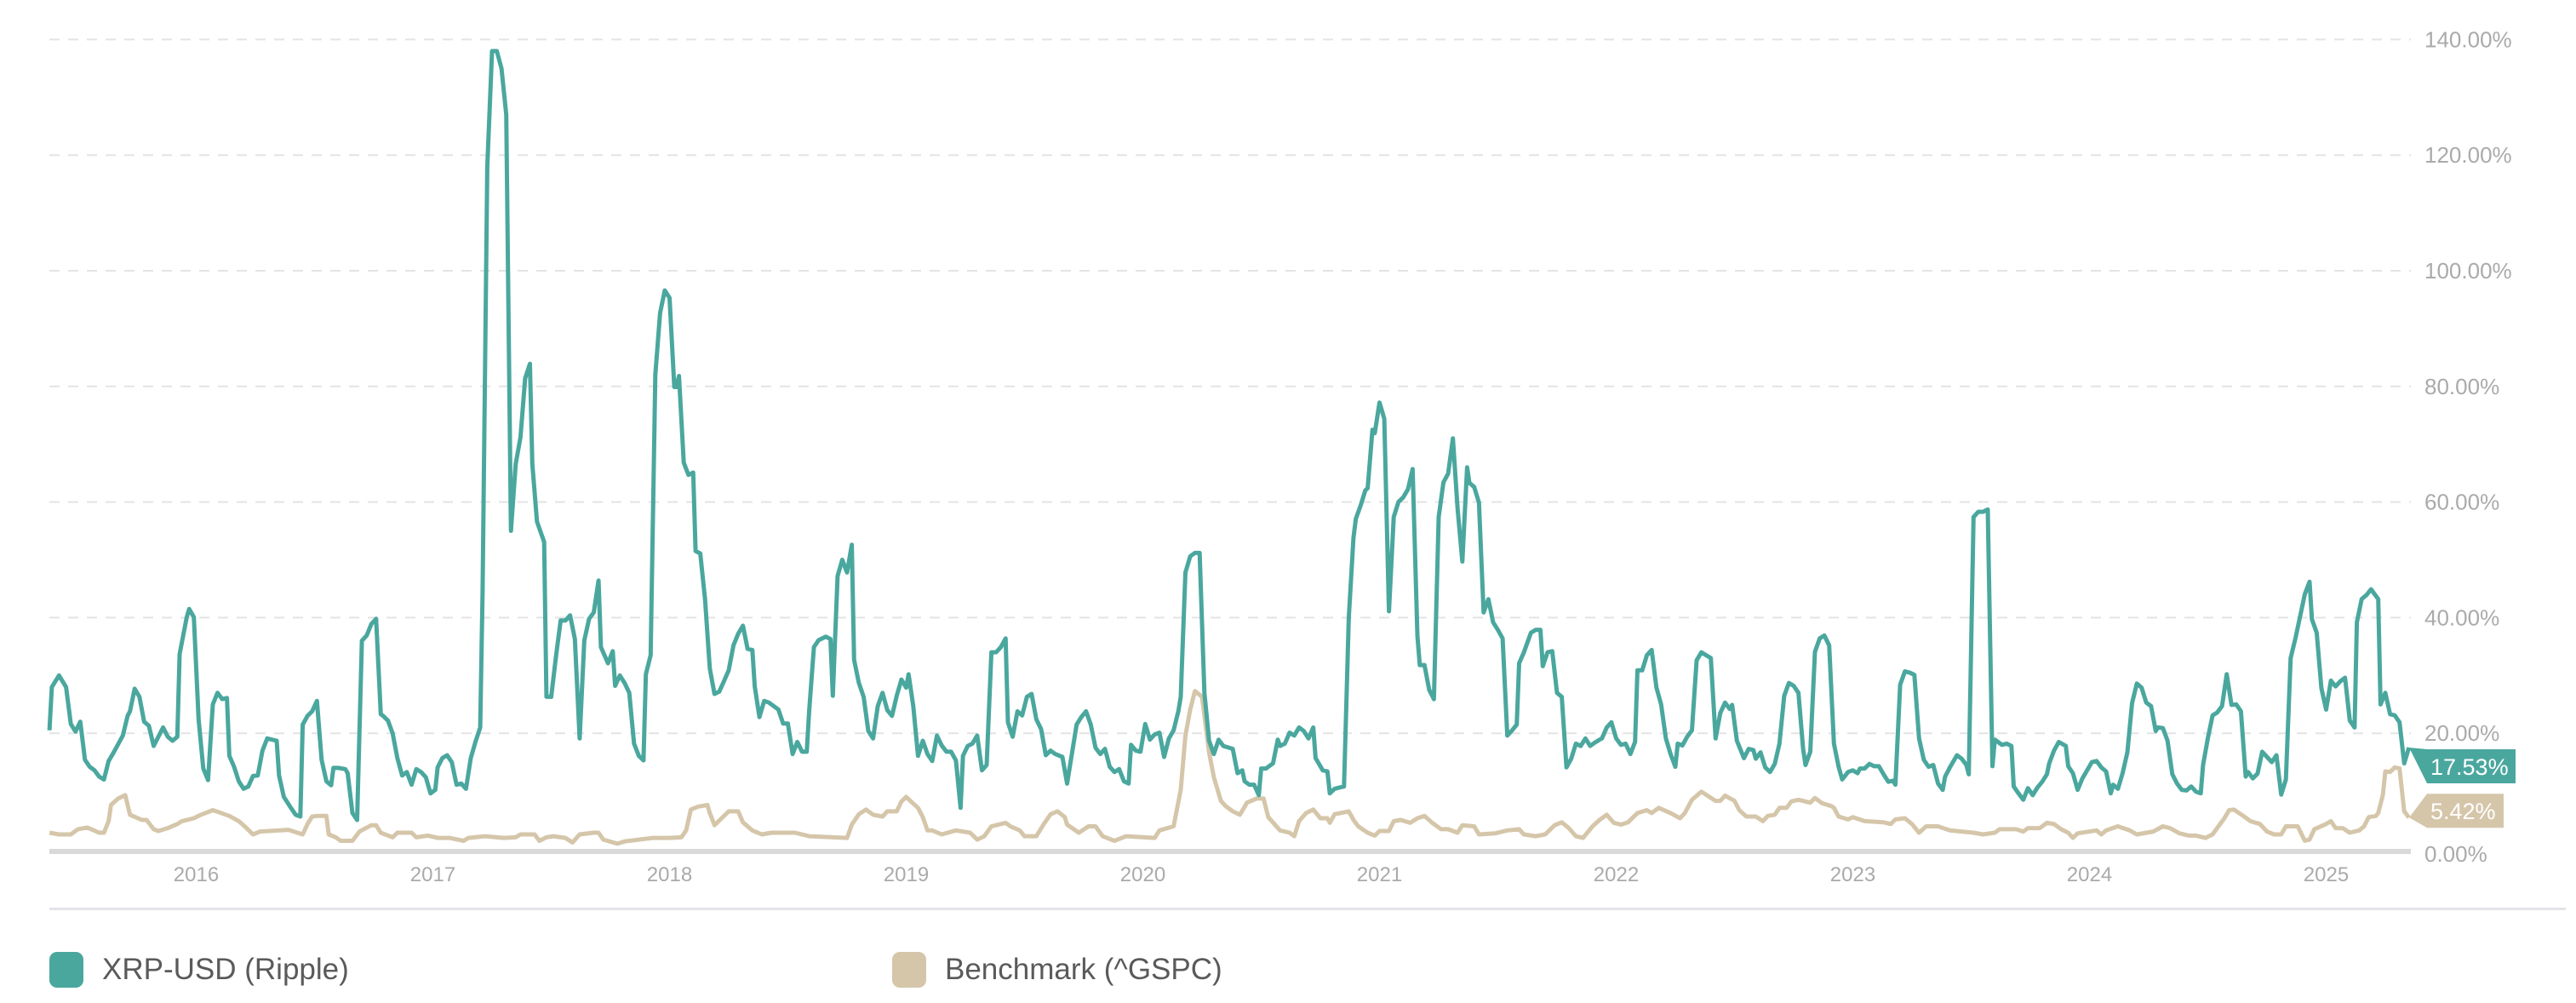  I want to click on y-tick-label: 60.00%, so click(2461, 502).